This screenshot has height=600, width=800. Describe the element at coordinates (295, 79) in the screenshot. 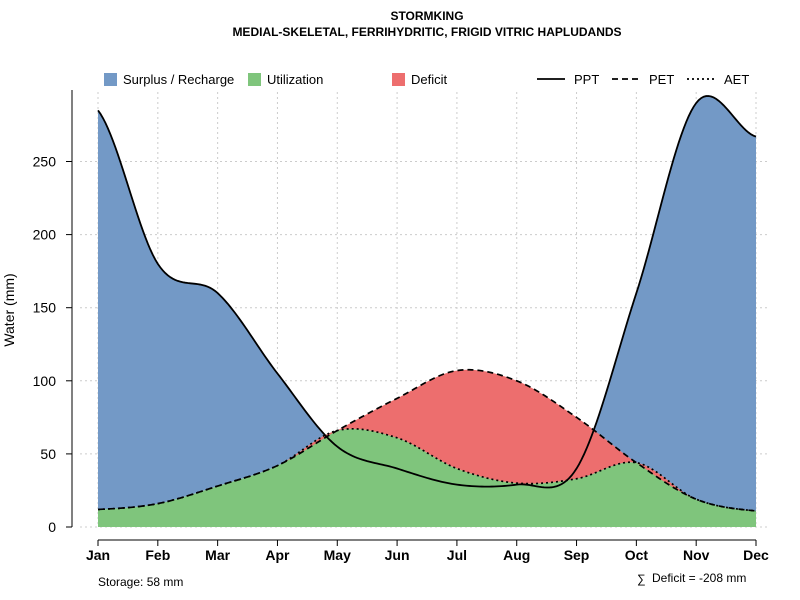

I see `legend-label-utilization: Utilization` at that location.